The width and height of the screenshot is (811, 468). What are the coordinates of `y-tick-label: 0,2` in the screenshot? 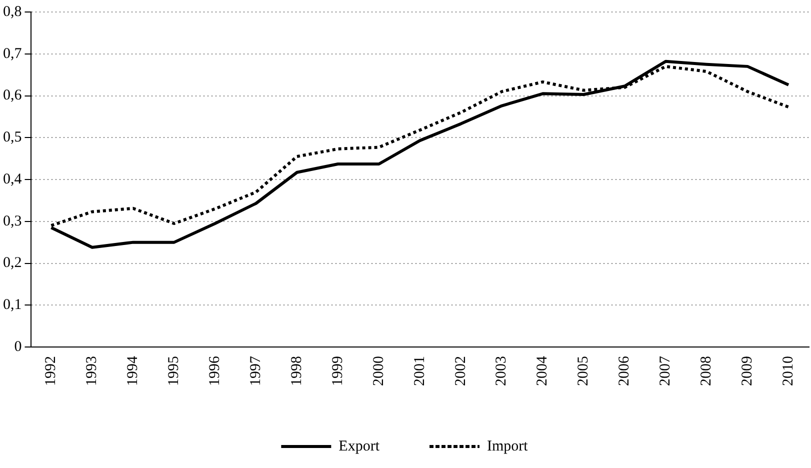 It's located at (12, 263).